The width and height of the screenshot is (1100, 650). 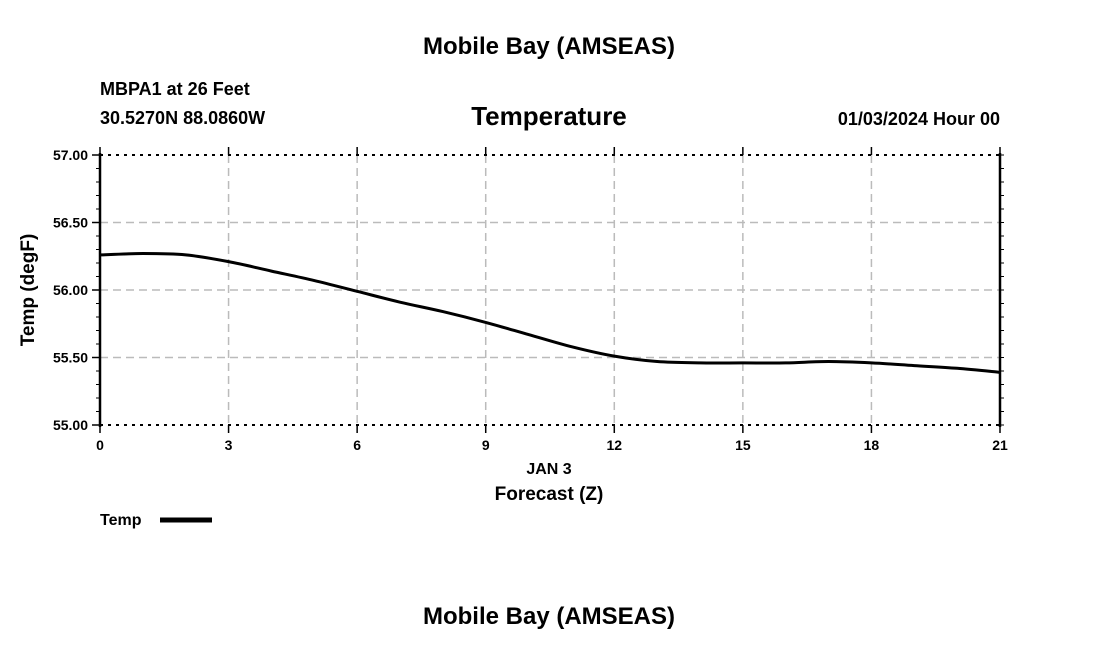 What do you see at coordinates (486, 445) in the screenshot?
I see `x-tick-label: 9` at bounding box center [486, 445].